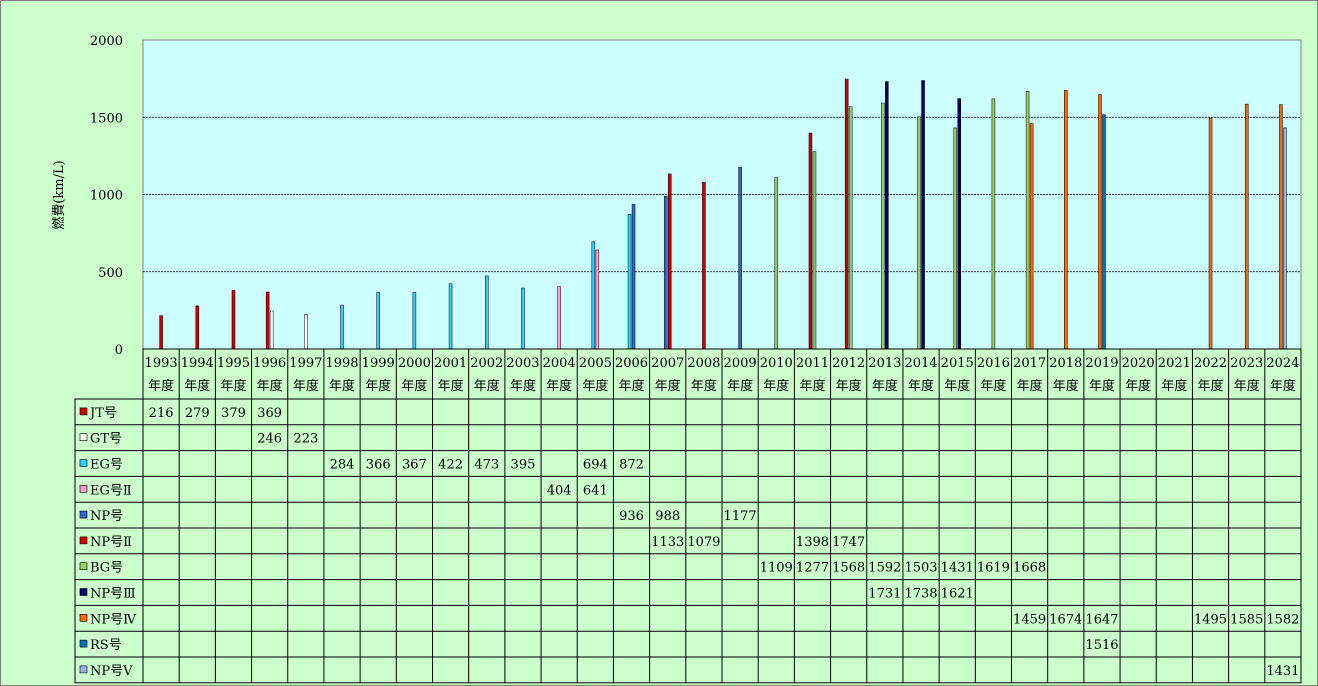  What do you see at coordinates (957, 594) in the screenshot?
I see `table-cell-value: 1621` at bounding box center [957, 594].